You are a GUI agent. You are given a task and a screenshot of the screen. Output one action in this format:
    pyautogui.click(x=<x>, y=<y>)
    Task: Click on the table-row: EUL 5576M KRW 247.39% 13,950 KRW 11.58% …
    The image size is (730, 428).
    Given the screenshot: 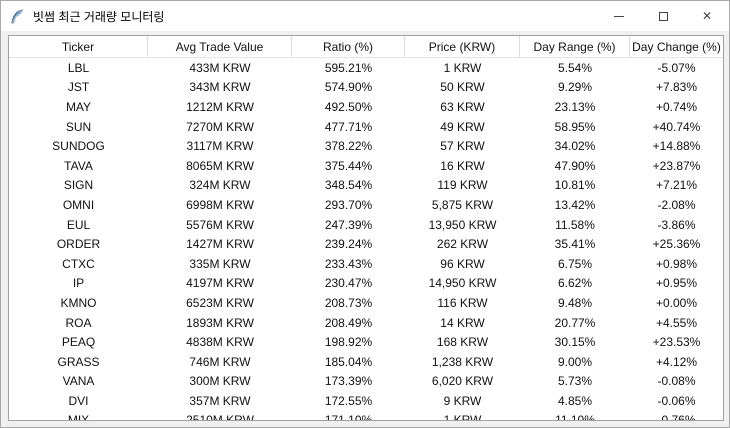 What is the action you would take?
    pyautogui.click(x=366, y=225)
    